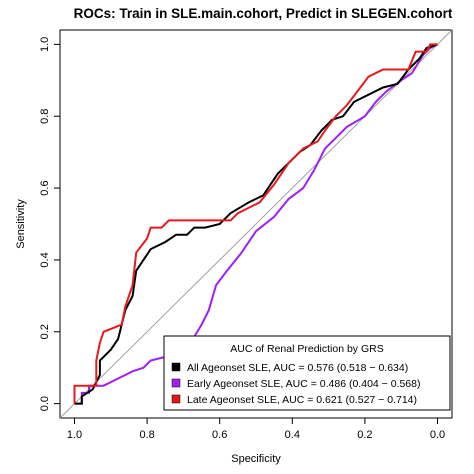 The image size is (474, 474). What do you see at coordinates (74, 435) in the screenshot?
I see `x-tick-label: 1.0` at bounding box center [74, 435].